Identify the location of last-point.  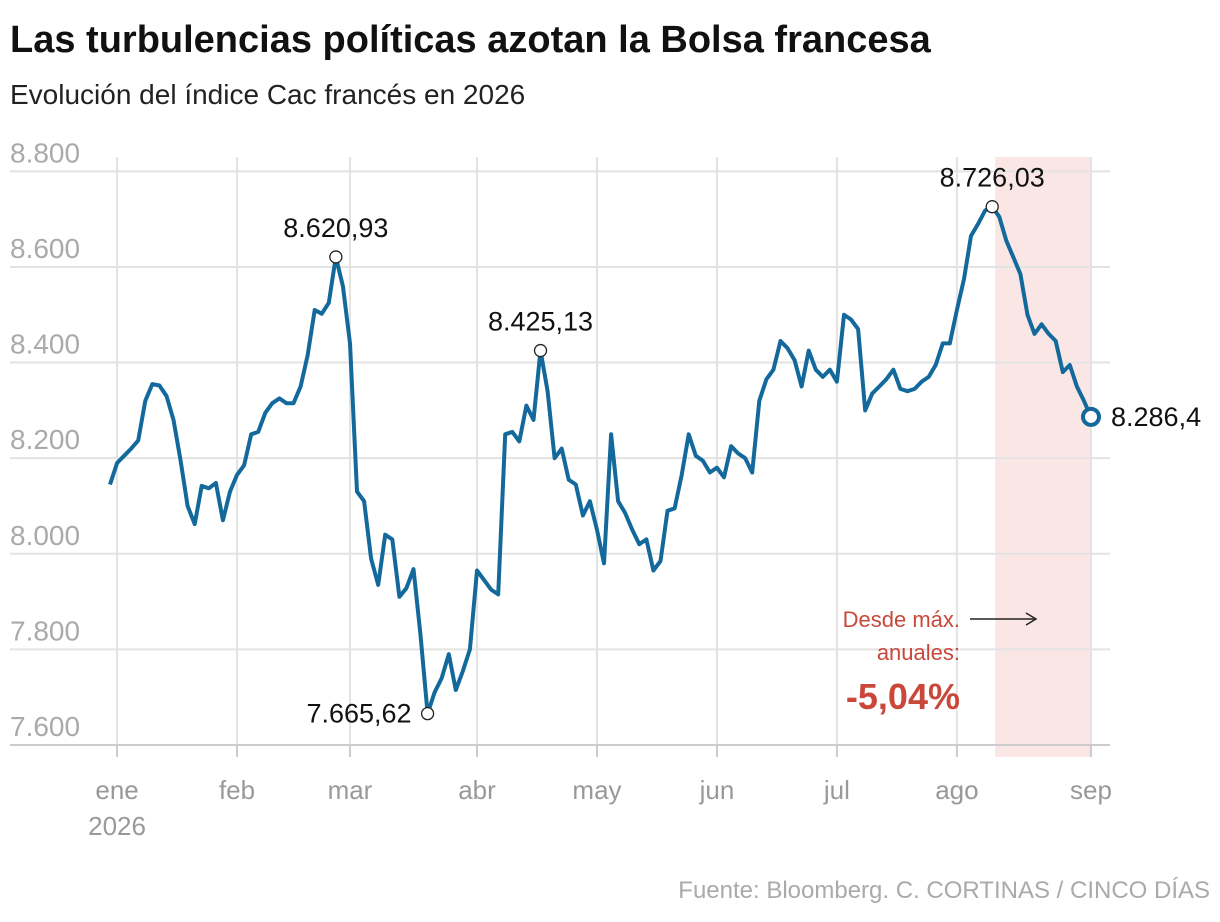
(1091, 416).